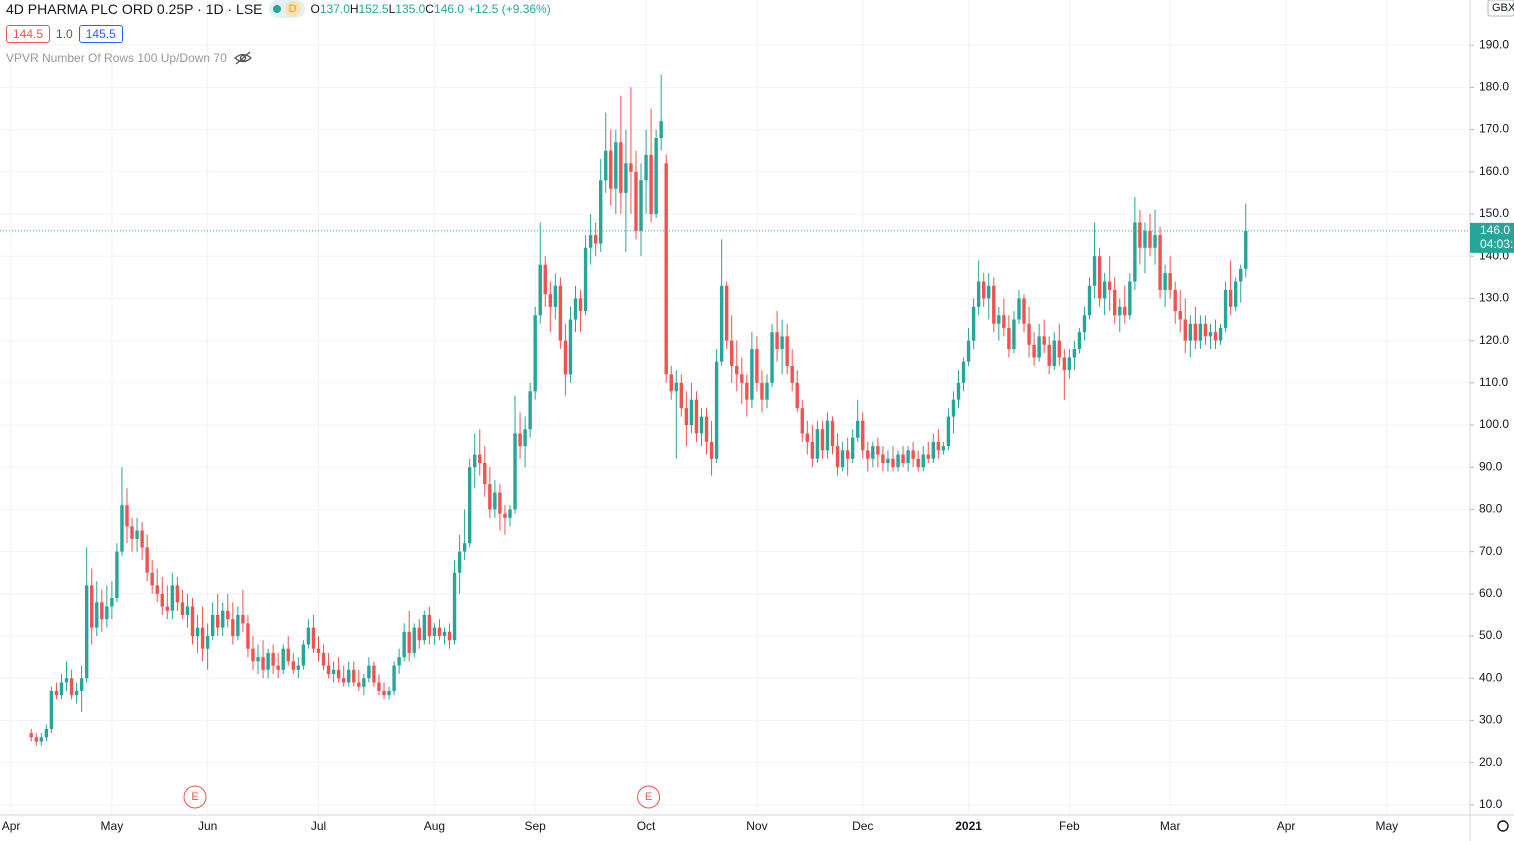  What do you see at coordinates (431, 9) in the screenshot?
I see `ohlc-legend: O 137.0 H 152.5 L 135.0 C 146.0 +12.5 (+9.36%)` at bounding box center [431, 9].